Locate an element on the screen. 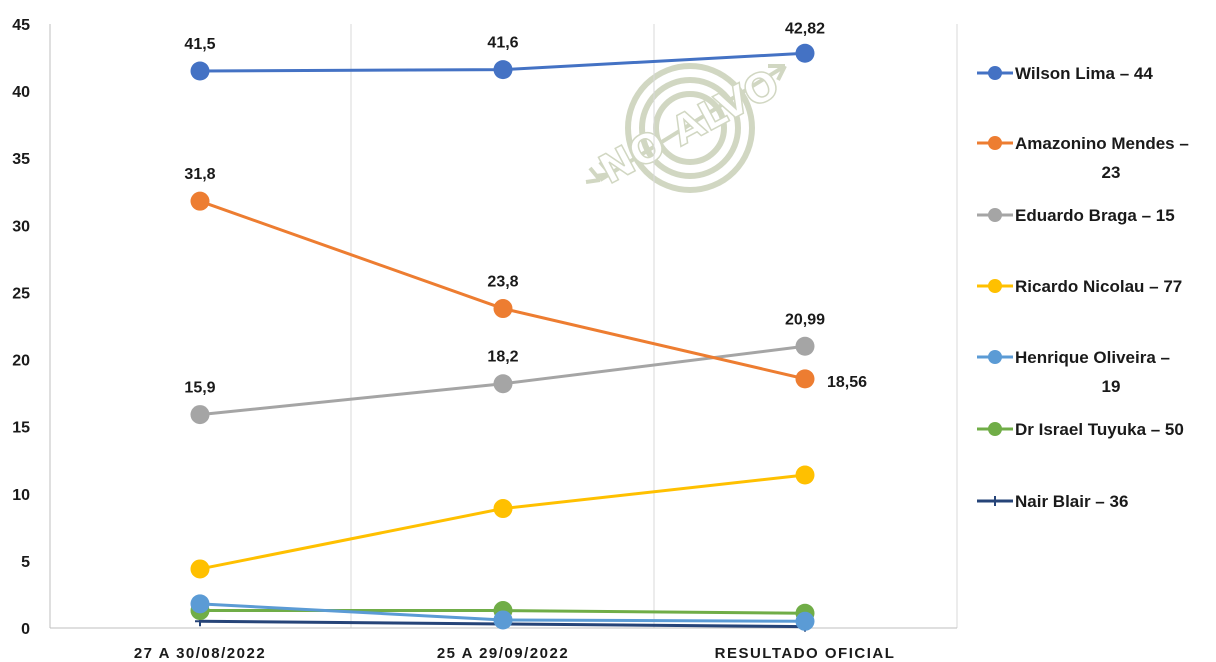  legend-label-cont: 19 is located at coordinates (1111, 386).